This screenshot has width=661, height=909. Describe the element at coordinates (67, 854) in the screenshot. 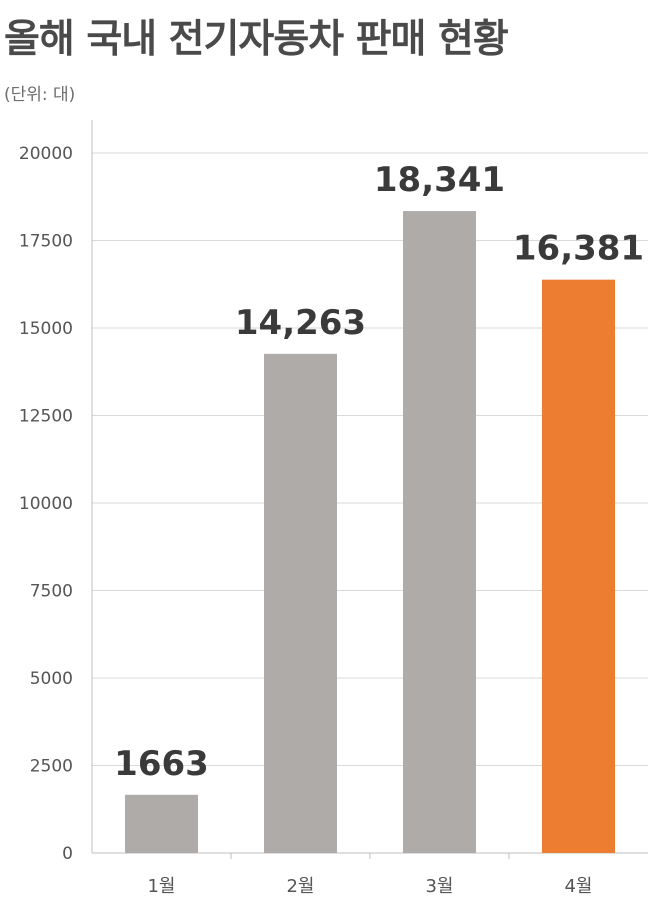

I see `y-tick-label: 0` at that location.